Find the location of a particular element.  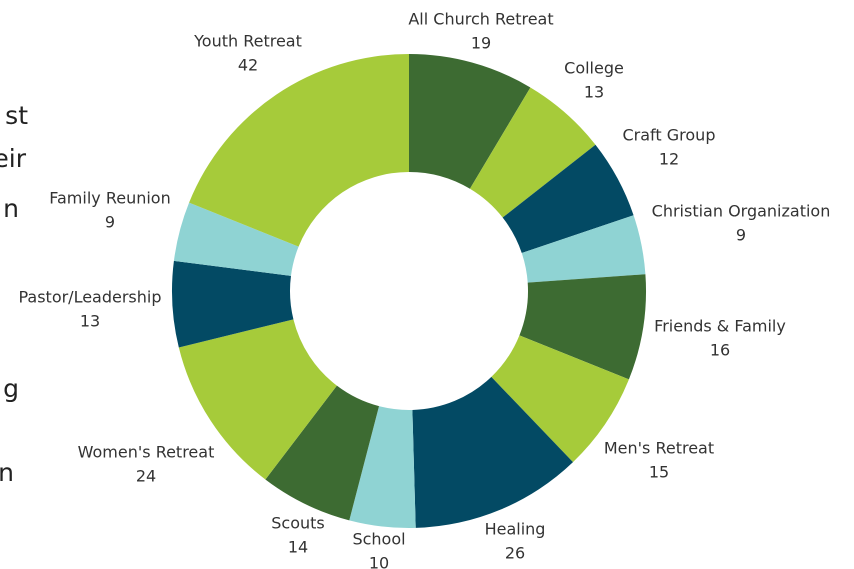

slice-value: 24 is located at coordinates (146, 476).